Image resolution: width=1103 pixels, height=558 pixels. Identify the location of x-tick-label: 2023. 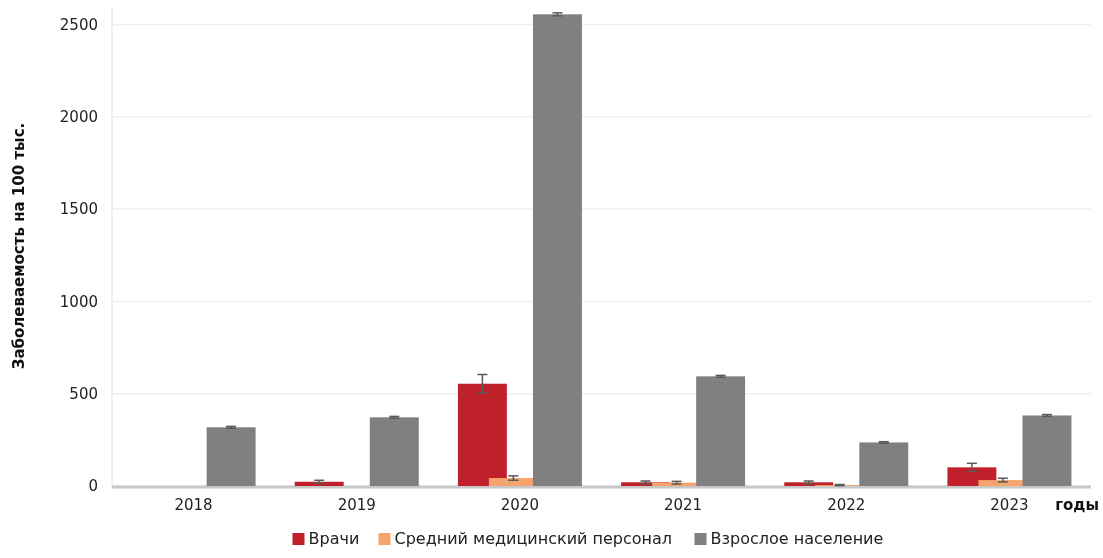
(1009, 505).